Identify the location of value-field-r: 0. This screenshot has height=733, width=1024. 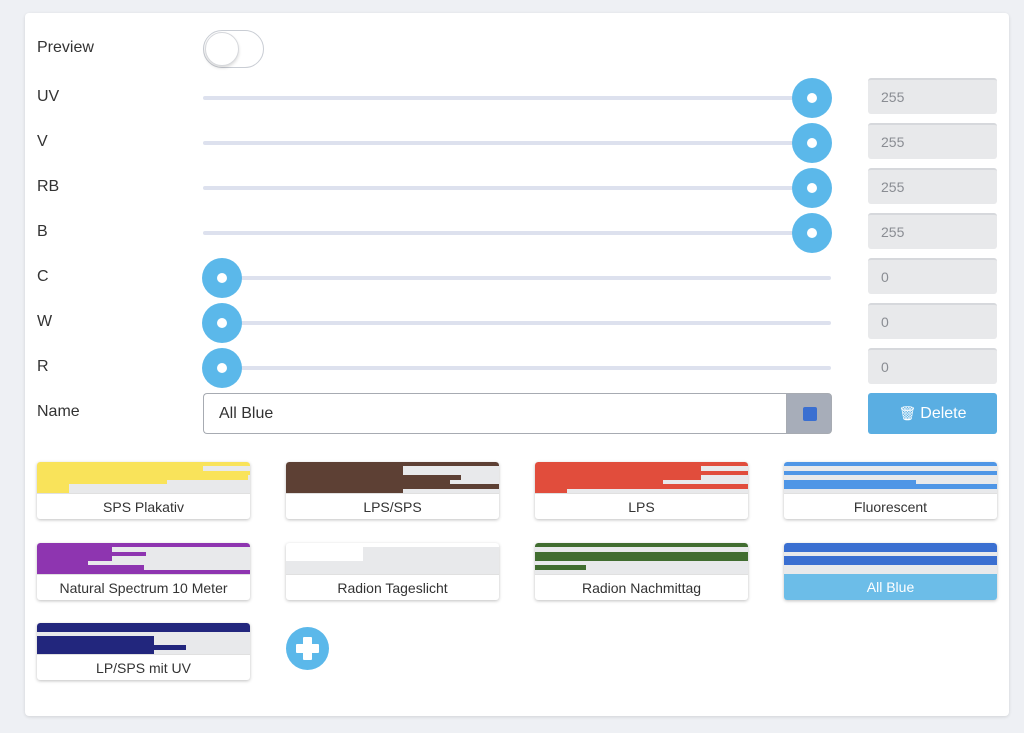
(932, 366).